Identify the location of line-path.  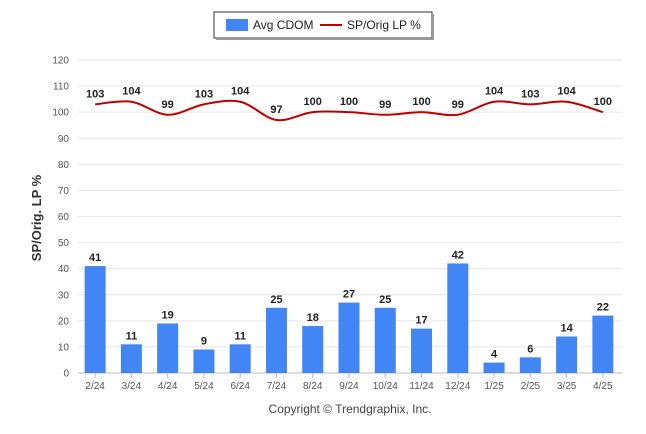
(349, 110).